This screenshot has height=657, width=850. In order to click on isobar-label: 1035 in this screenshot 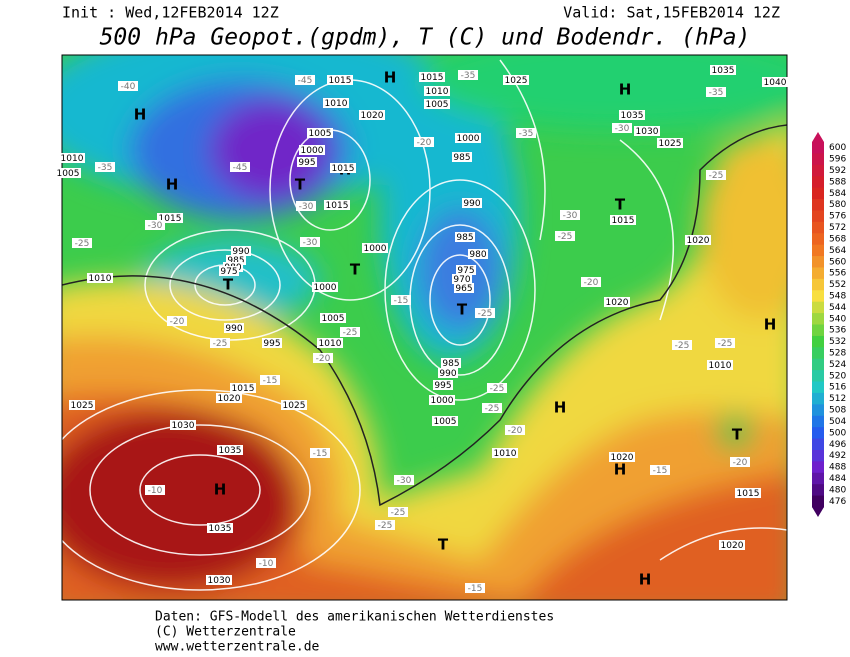, I will do `click(723, 71)`.